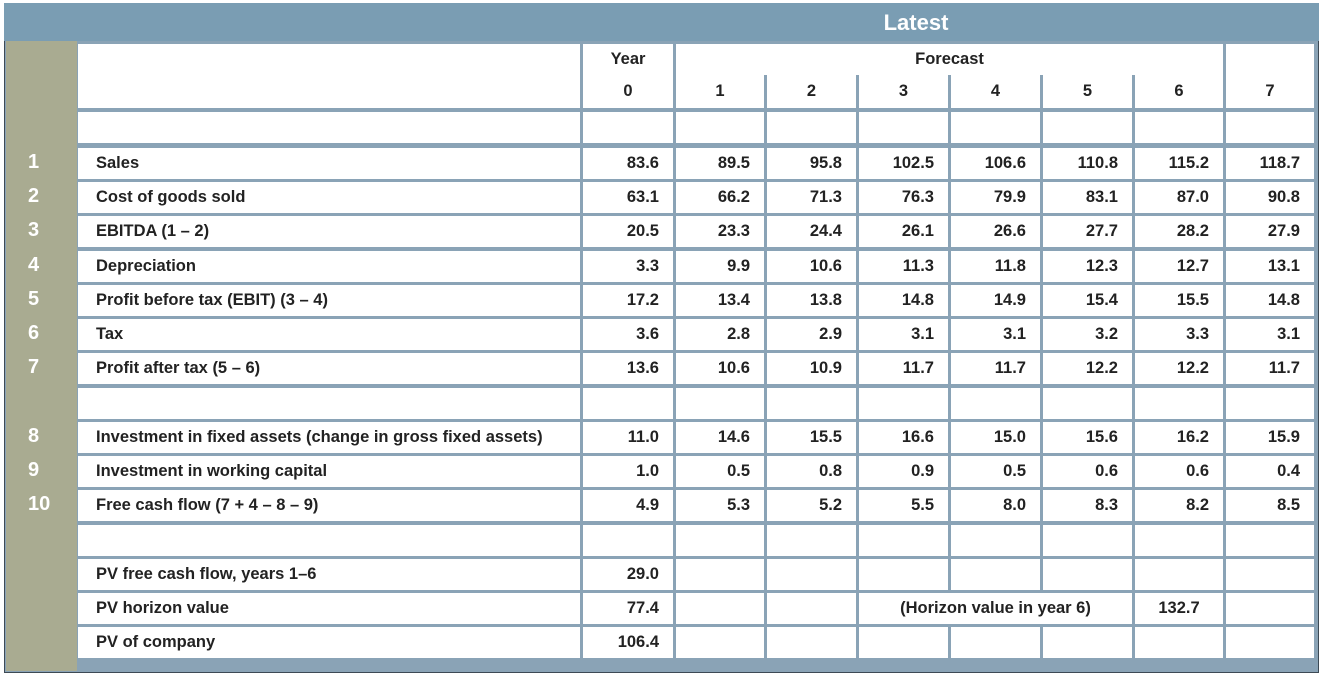 The width and height of the screenshot is (1325, 673). I want to click on table-cell: 12.7, so click(1179, 266).